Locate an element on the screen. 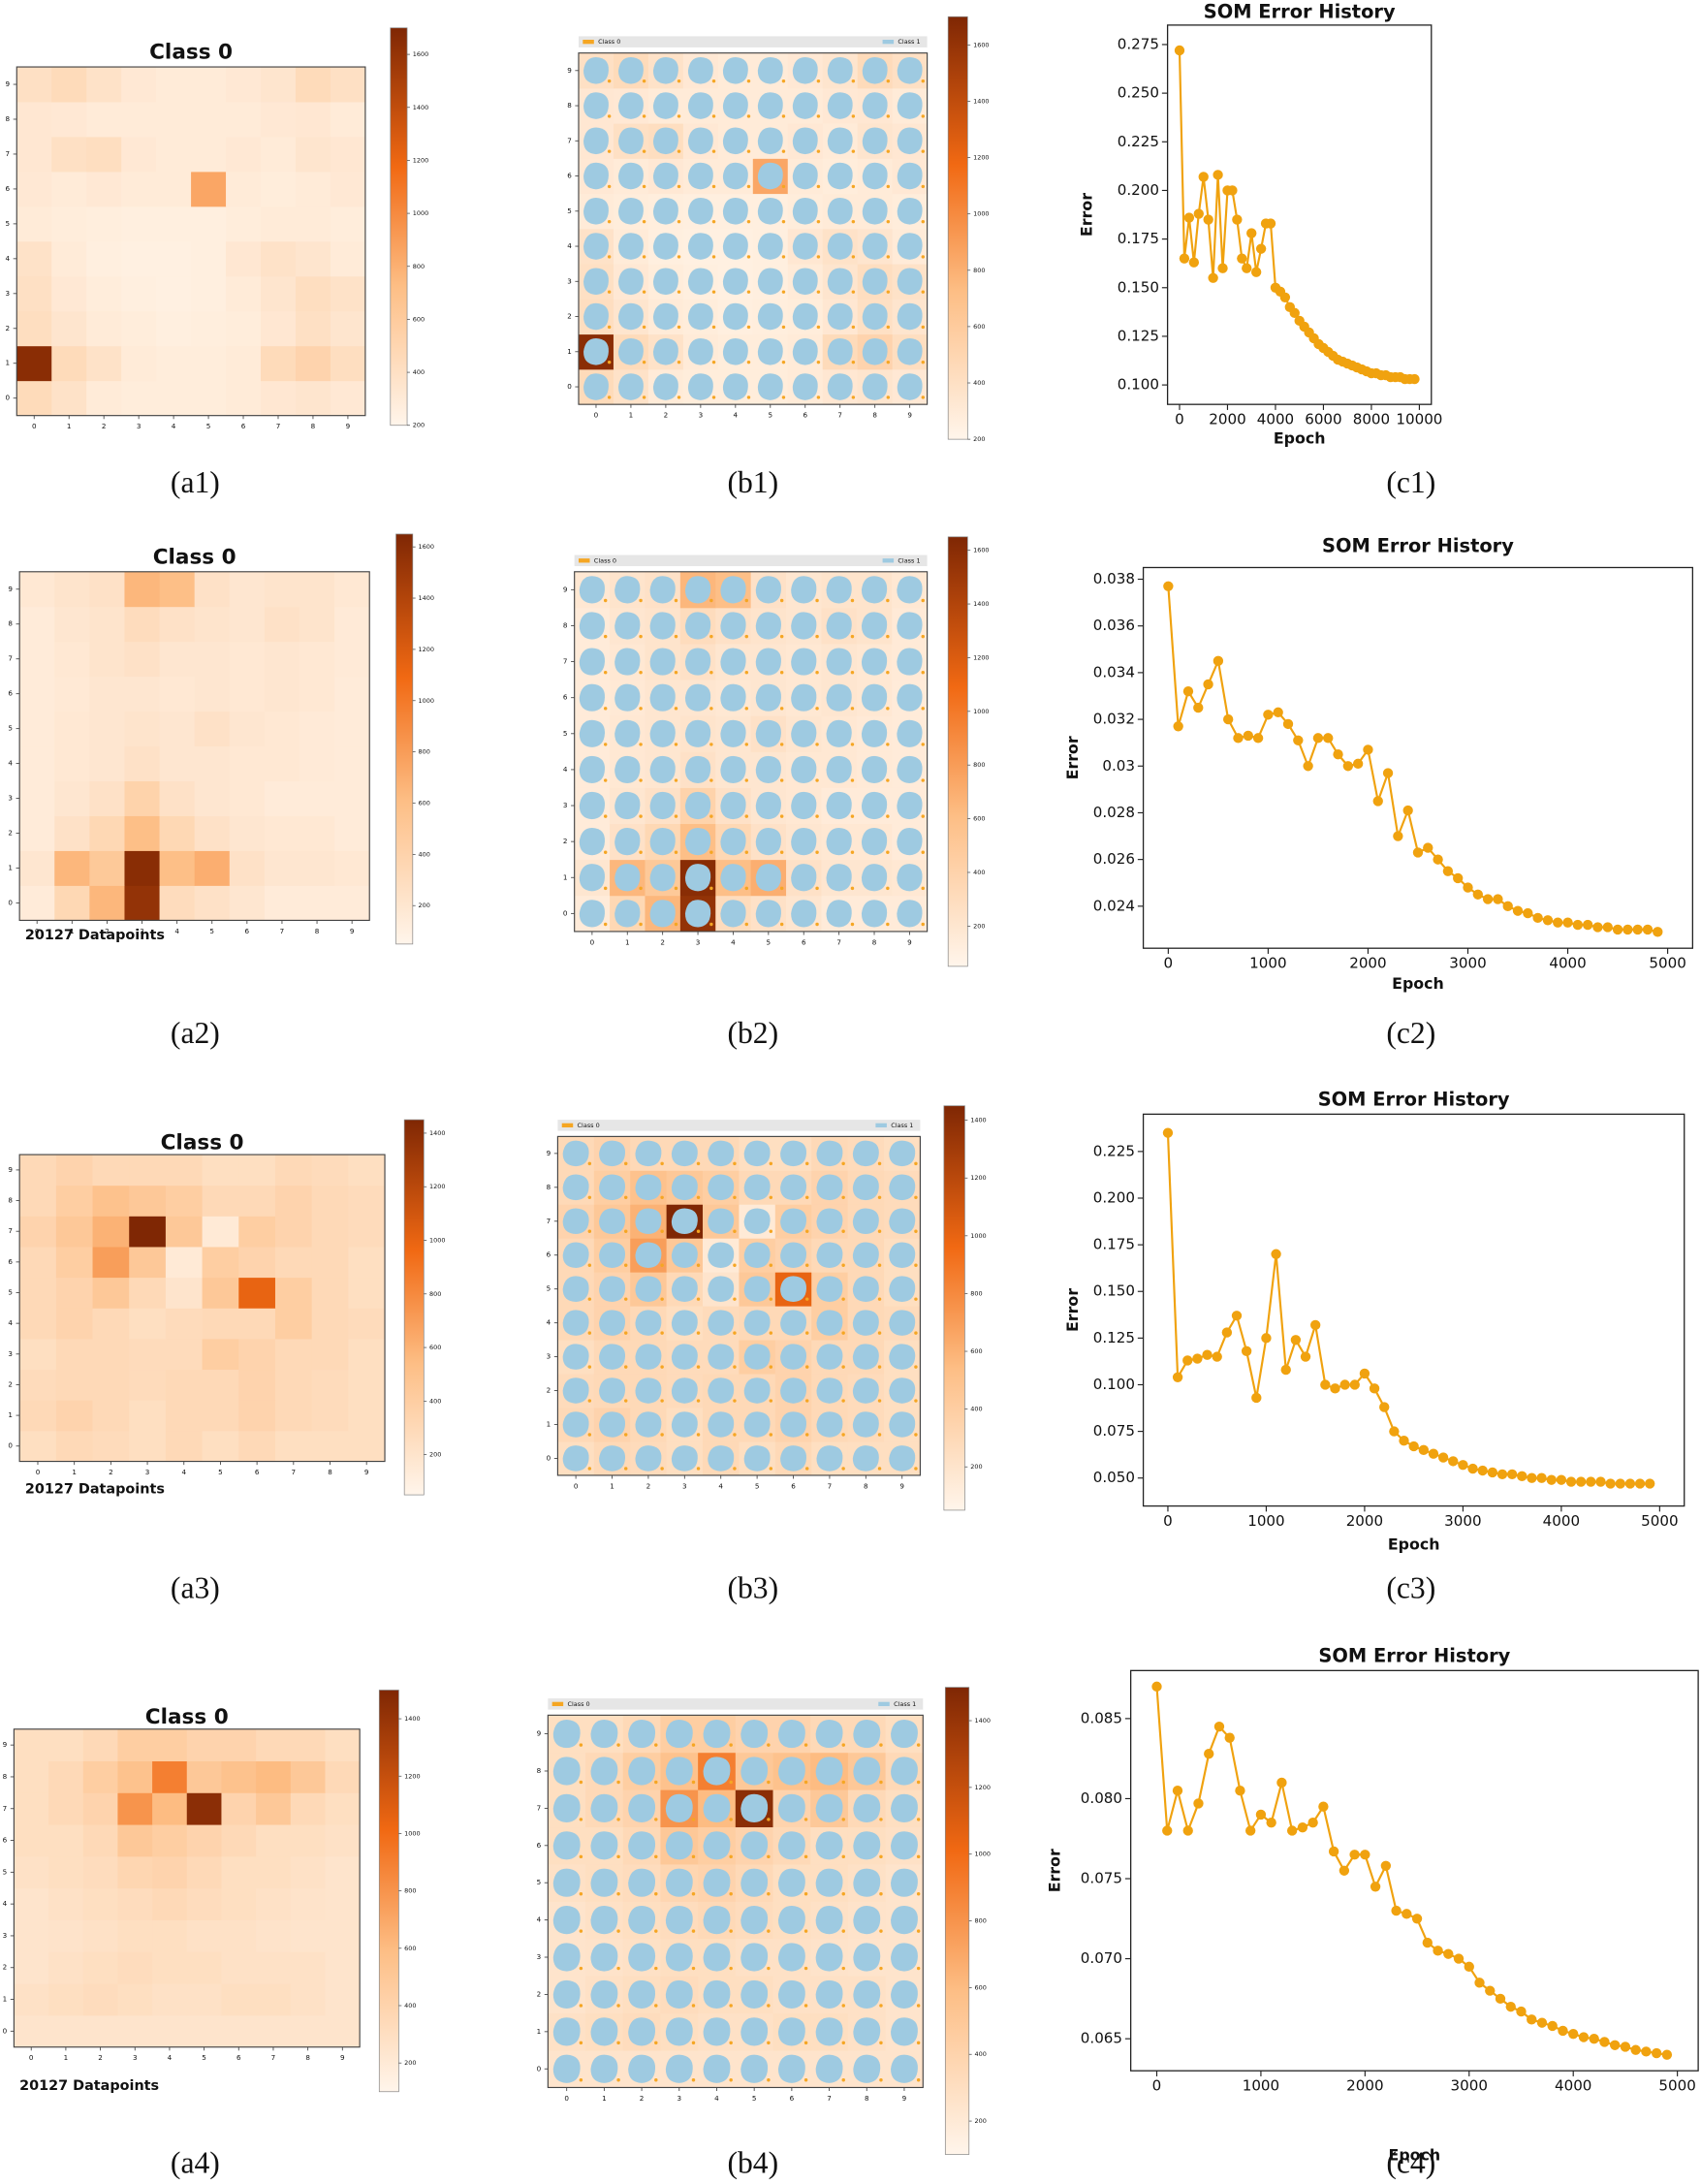  colorbar-tick-label: 1200 is located at coordinates (981, 657).